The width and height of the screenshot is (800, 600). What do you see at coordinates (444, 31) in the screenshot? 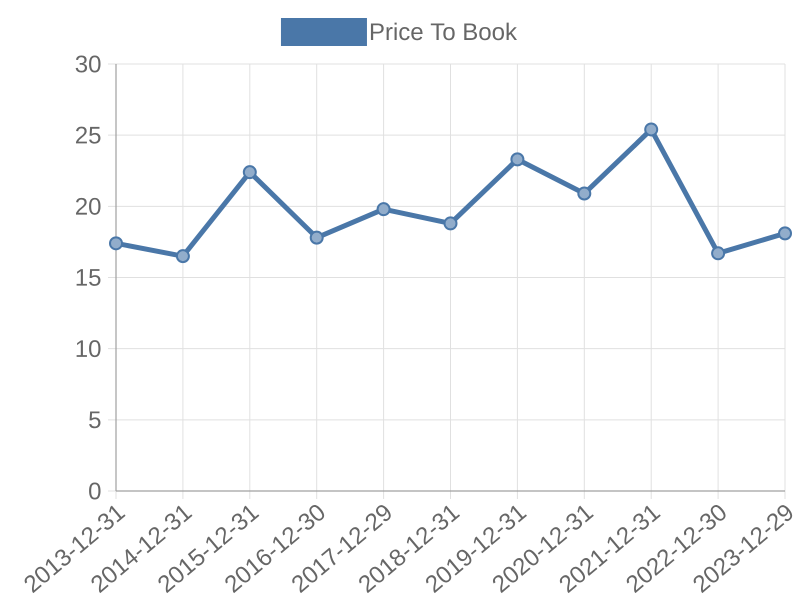
I see `legend-label: Price To Book` at bounding box center [444, 31].